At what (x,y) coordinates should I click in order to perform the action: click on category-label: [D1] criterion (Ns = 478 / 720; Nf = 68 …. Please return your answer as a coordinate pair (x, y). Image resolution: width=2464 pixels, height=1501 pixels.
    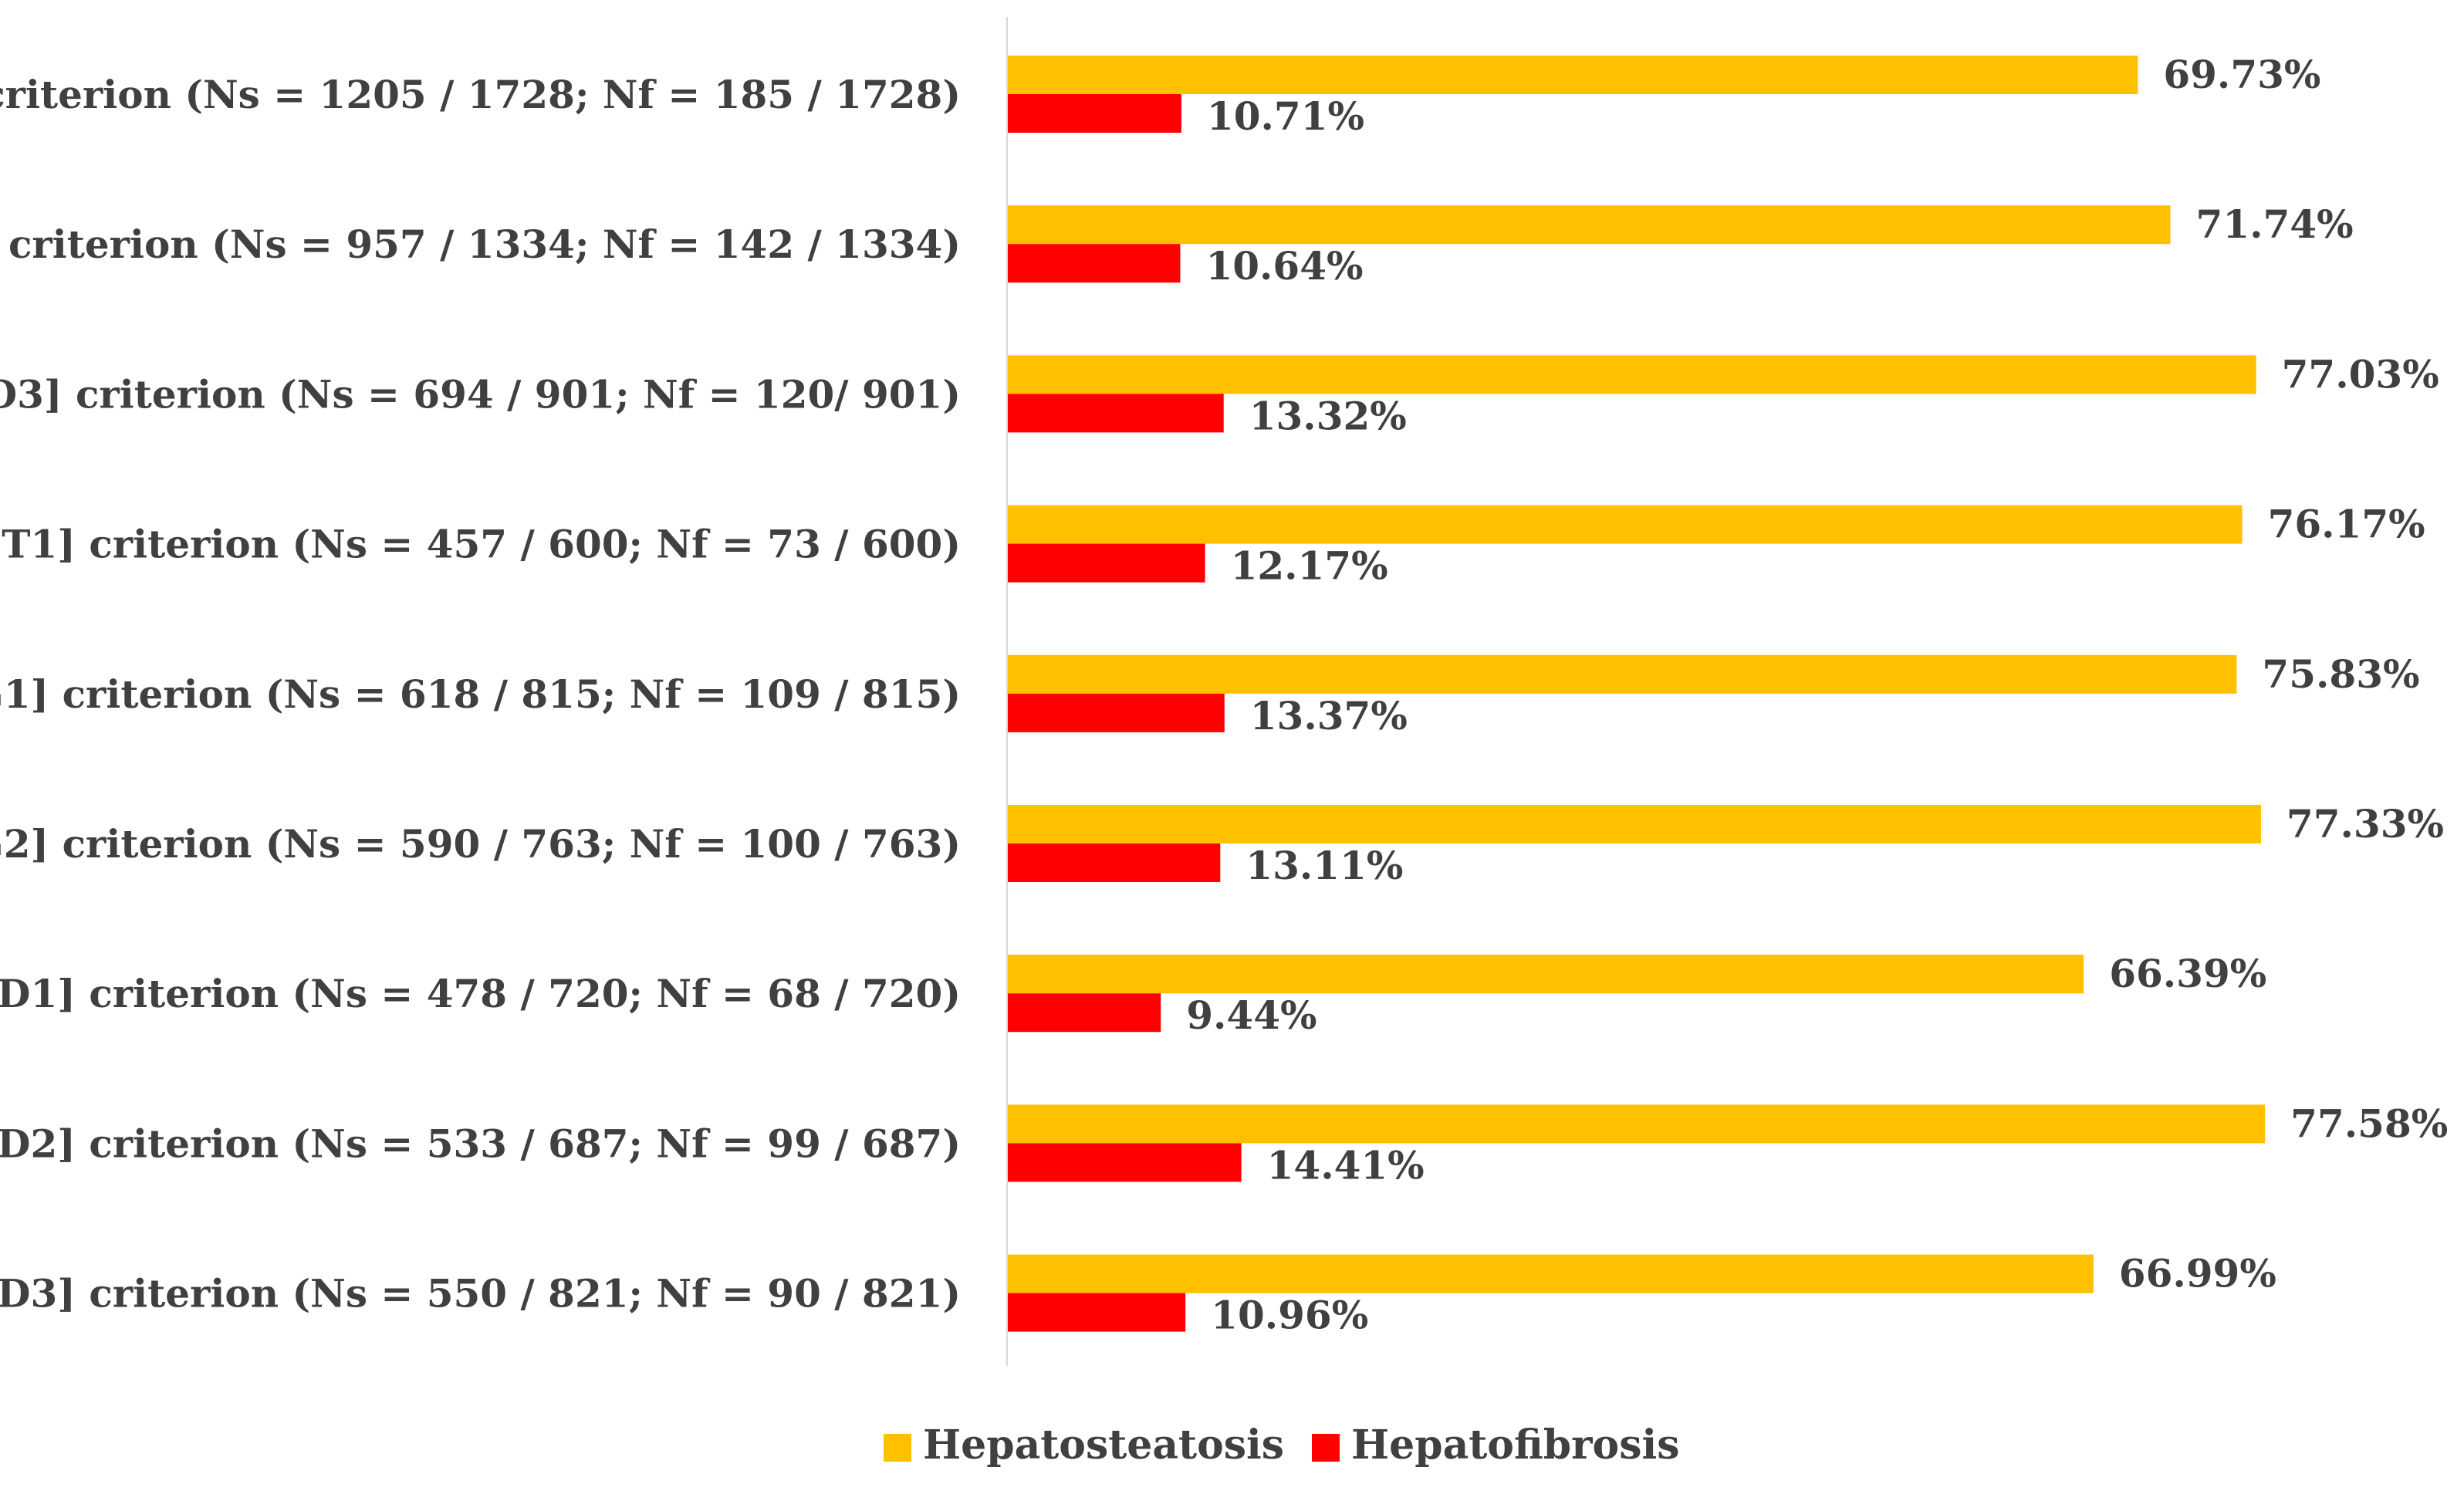
    Looking at the image, I should click on (480, 993).